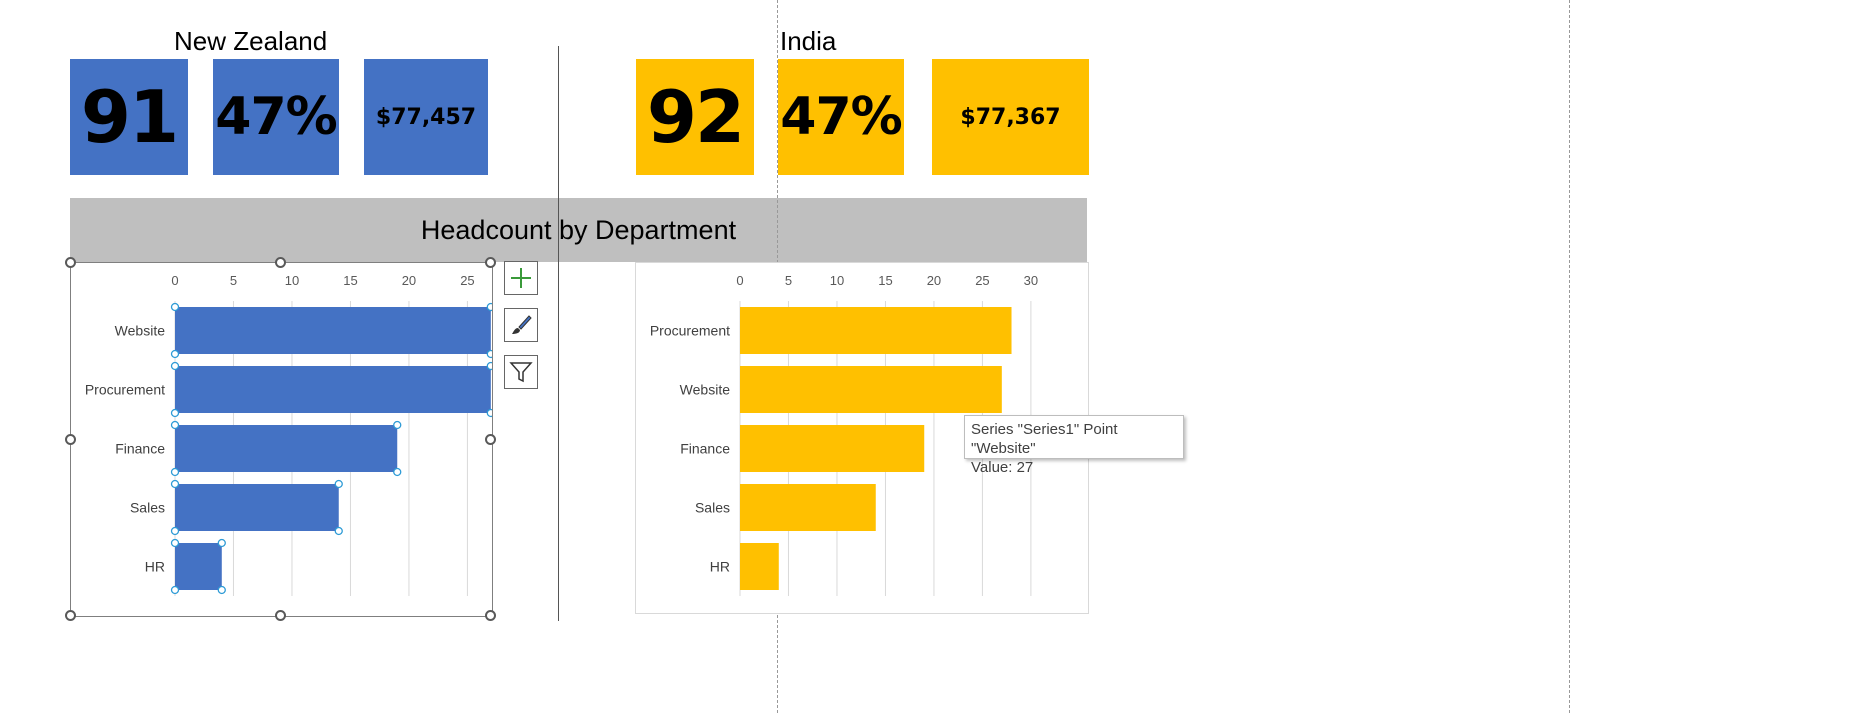  What do you see at coordinates (558, 333) in the screenshot?
I see `column-divider` at bounding box center [558, 333].